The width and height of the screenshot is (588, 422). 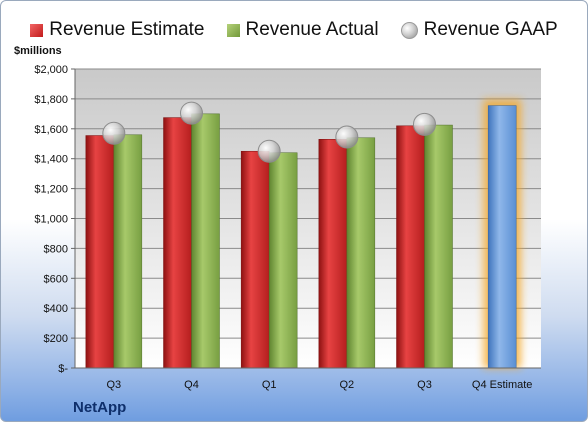 I want to click on y-tick-label: $400, so click(x=56, y=309).